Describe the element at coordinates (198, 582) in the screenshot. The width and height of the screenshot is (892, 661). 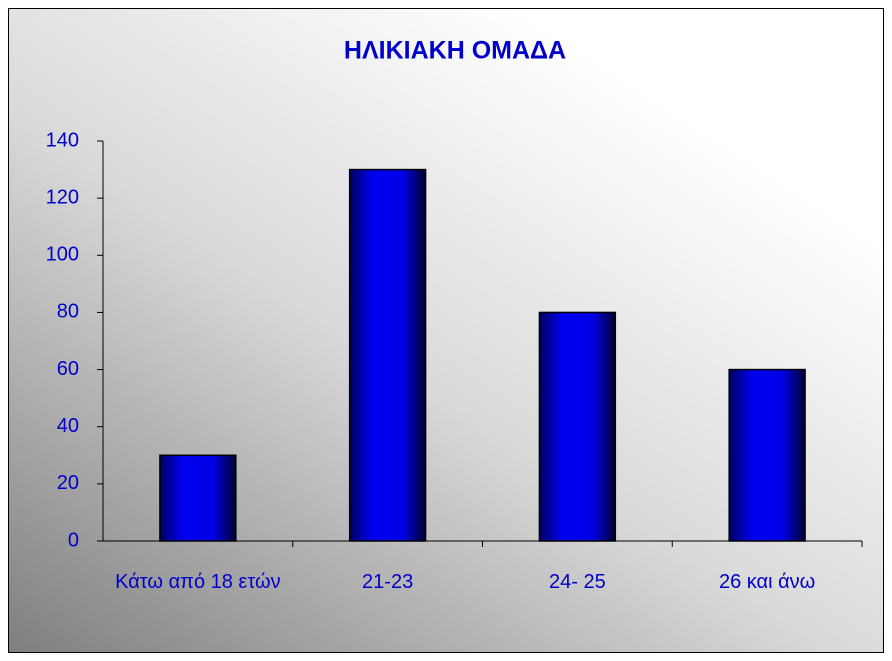
I see `x-tick-label: Κάτω από 18 ετών` at that location.